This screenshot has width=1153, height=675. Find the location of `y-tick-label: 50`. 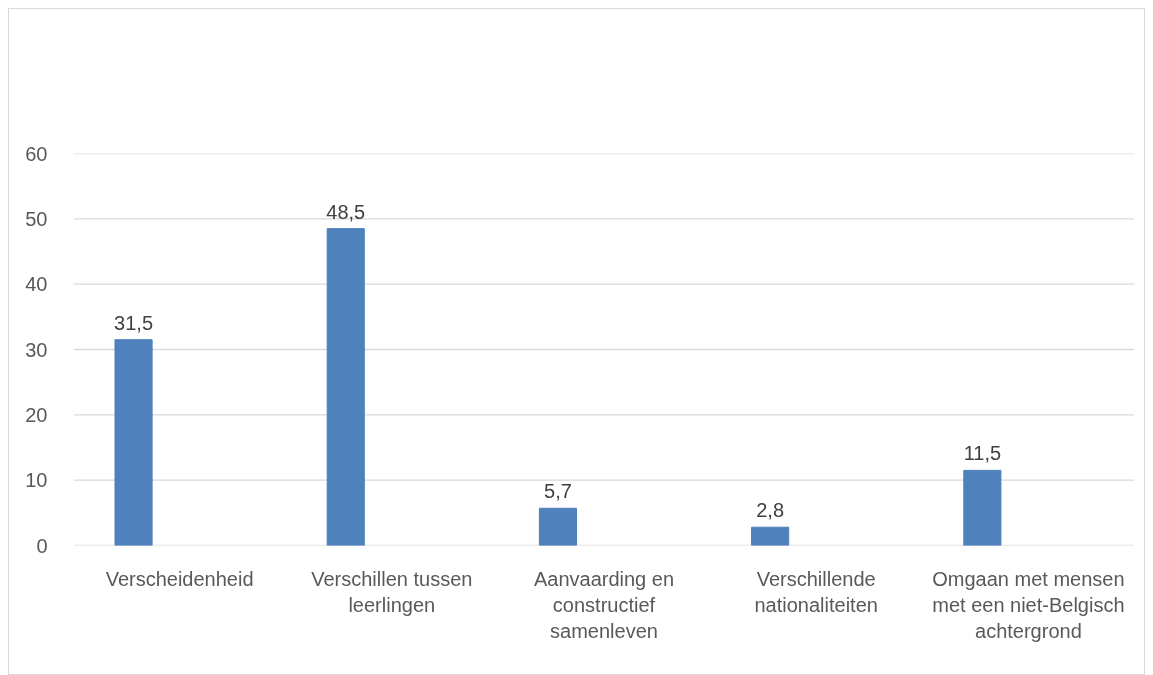

y-tick-label: 50 is located at coordinates (36, 218).